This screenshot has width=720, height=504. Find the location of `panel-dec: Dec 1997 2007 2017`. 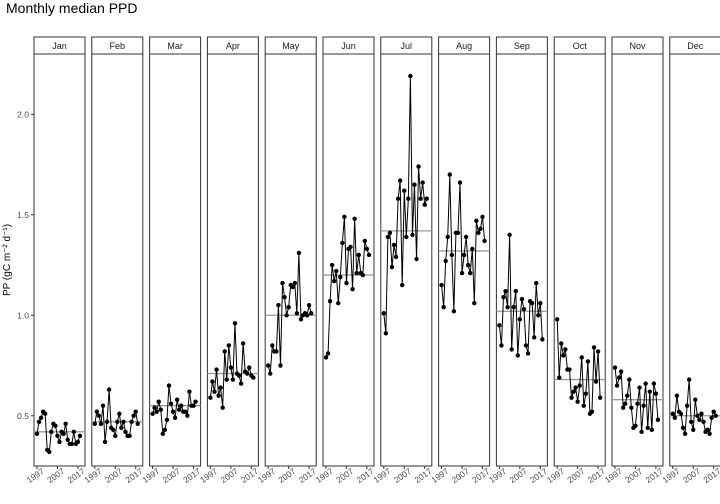

panel-dec: Dec 1997 2007 2017 is located at coordinates (690, 260).